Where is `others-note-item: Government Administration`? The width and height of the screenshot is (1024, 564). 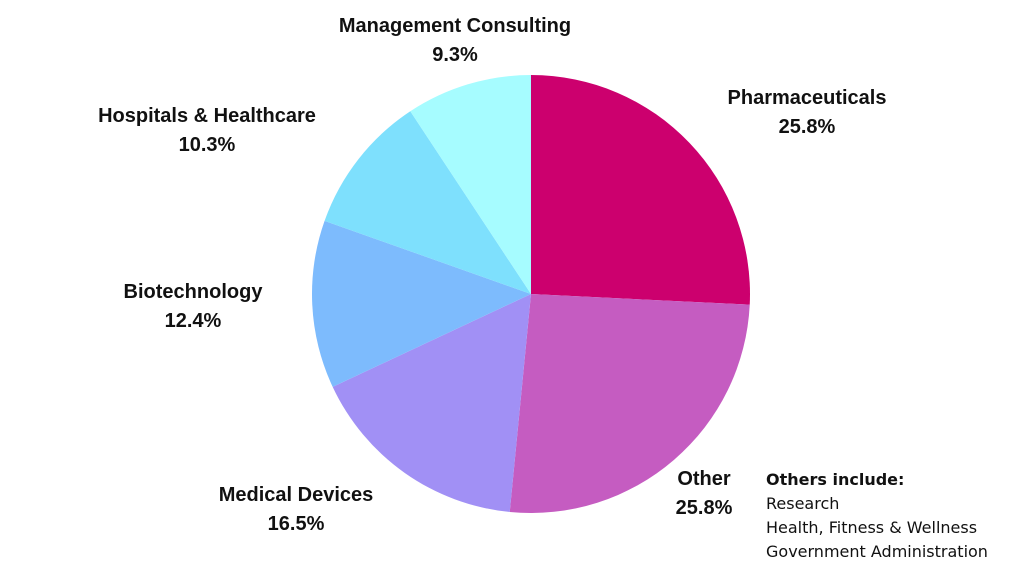 others-note-item: Government Administration is located at coordinates (877, 551).